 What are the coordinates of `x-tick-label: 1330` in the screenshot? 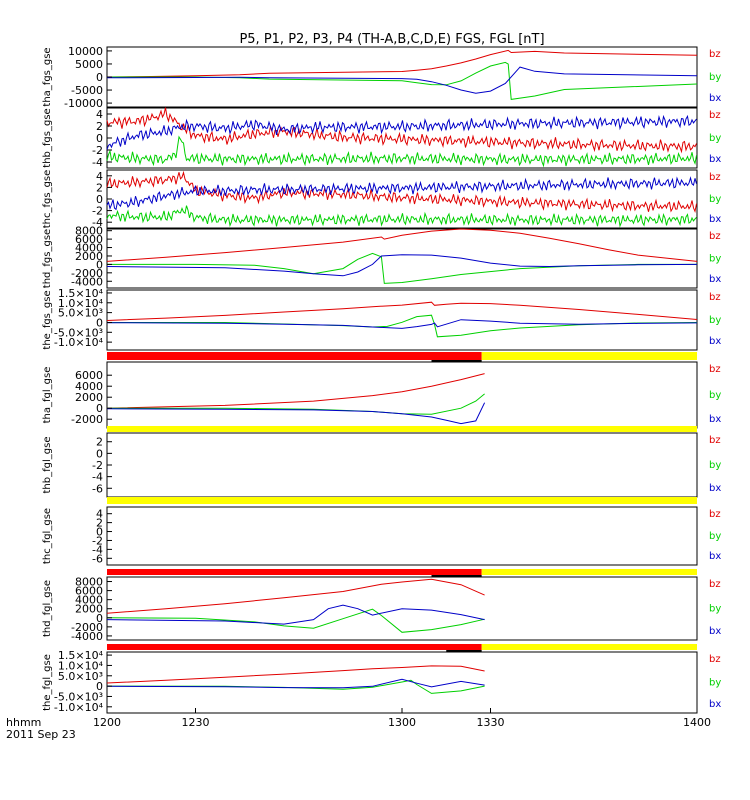 It's located at (491, 722).